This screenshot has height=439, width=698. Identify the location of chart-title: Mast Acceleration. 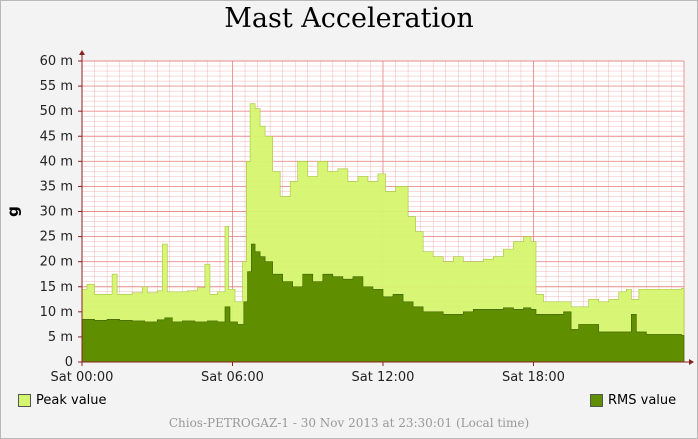
(349, 18).